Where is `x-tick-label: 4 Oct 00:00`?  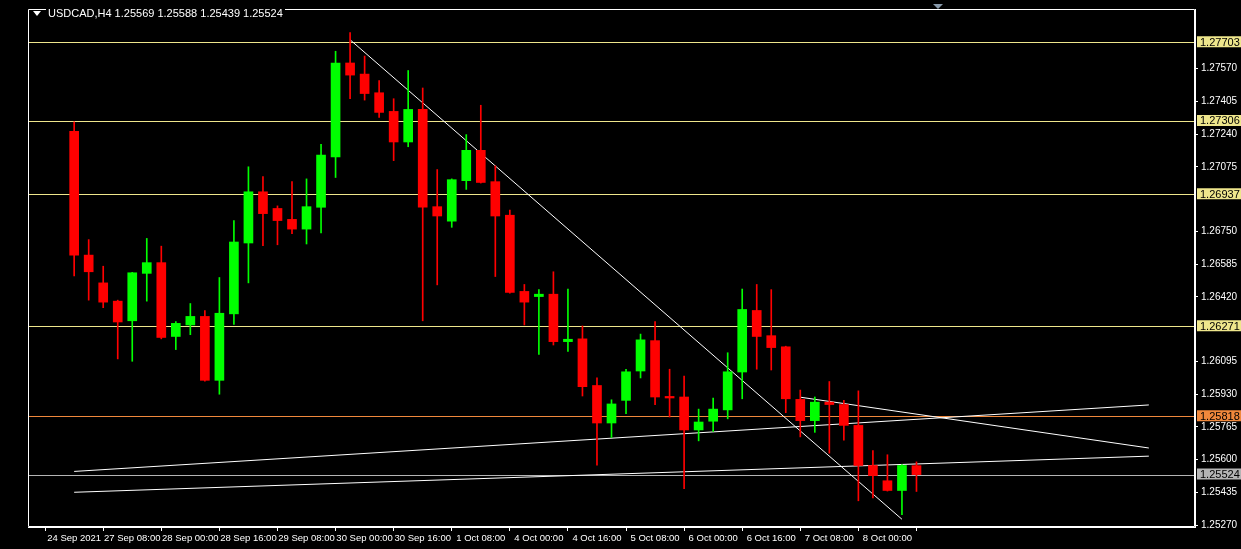
x-tick-label: 4 Oct 00:00 is located at coordinates (539, 538).